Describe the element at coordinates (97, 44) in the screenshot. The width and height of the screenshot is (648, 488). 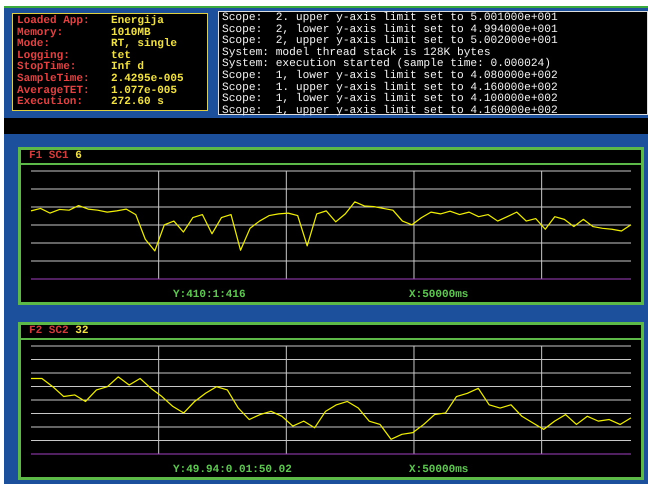
I see `text: Mode: RT, single` at that location.